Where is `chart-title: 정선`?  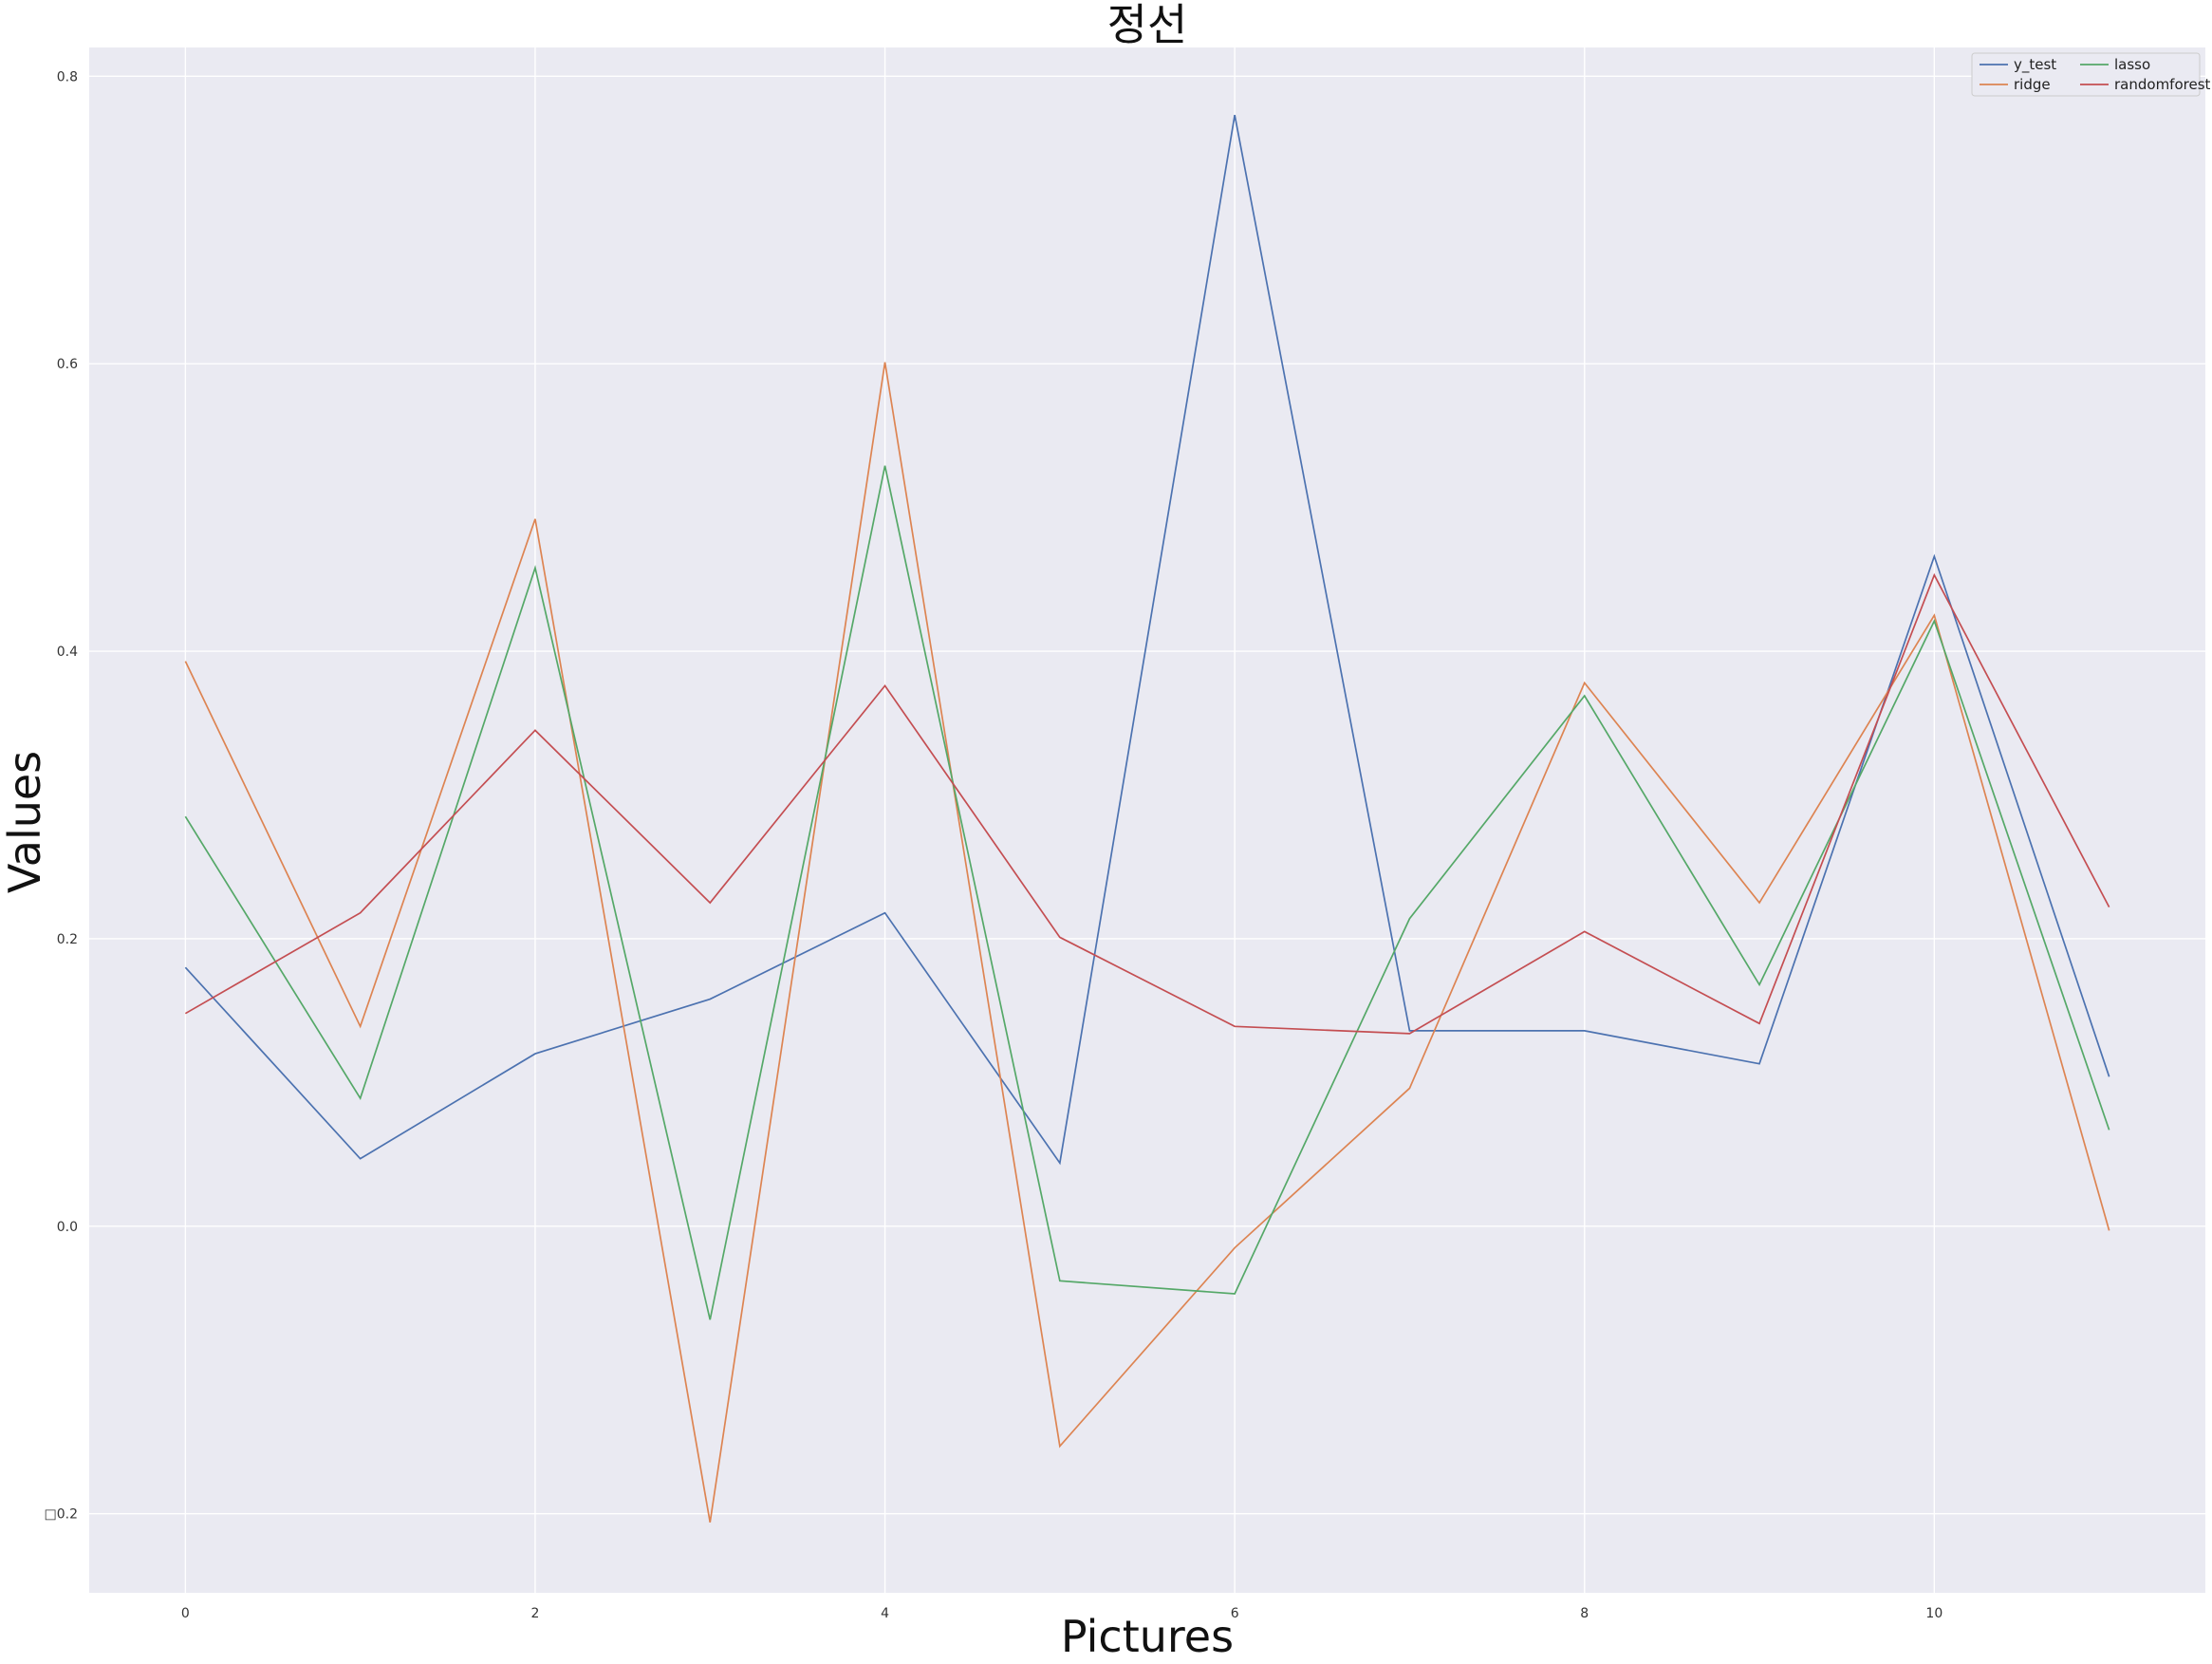
chart-title: 정선 is located at coordinates (1147, 25).